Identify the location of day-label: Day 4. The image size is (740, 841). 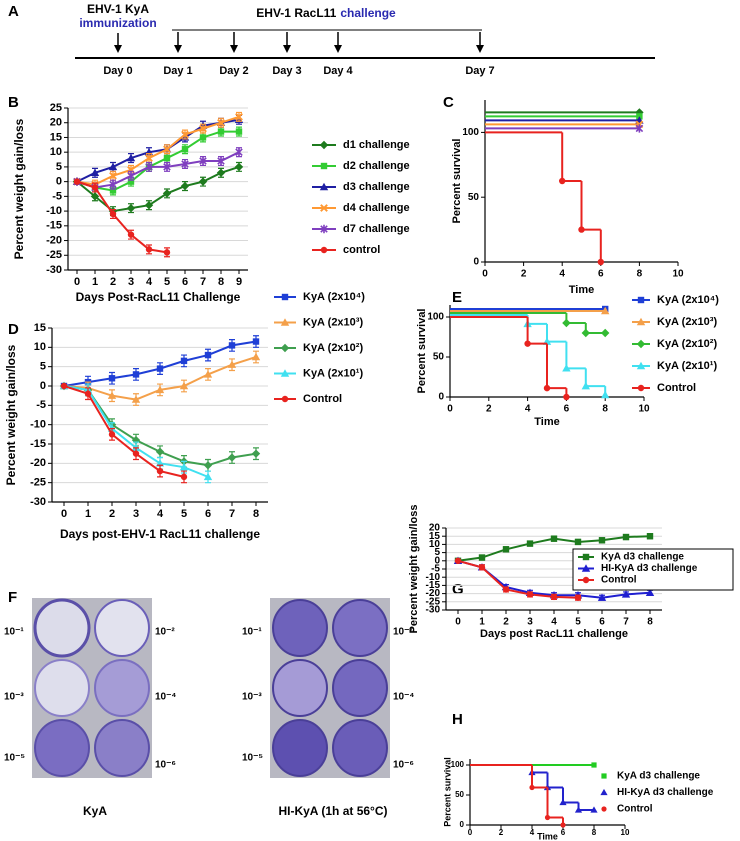
(338, 71).